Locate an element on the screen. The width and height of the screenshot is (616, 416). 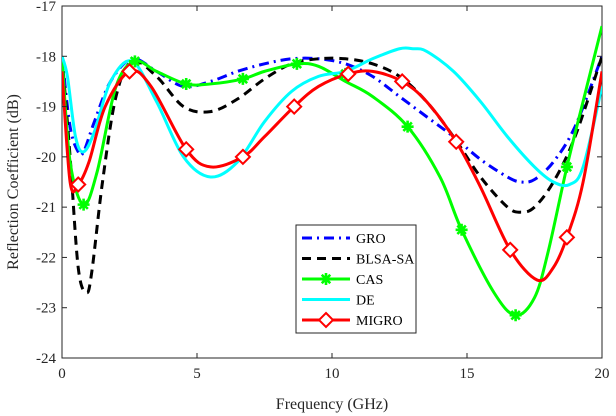
y-tick-label: -22 is located at coordinates (46, 258).